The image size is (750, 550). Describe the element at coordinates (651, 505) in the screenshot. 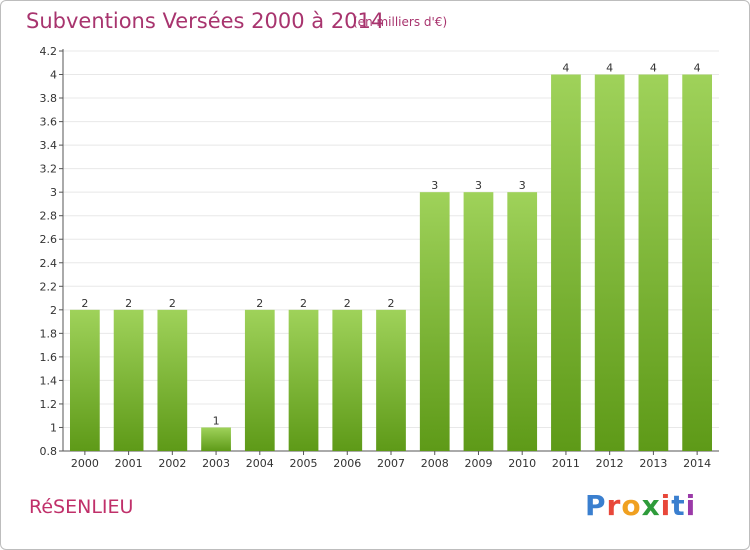

I see `logo-letter: x` at that location.